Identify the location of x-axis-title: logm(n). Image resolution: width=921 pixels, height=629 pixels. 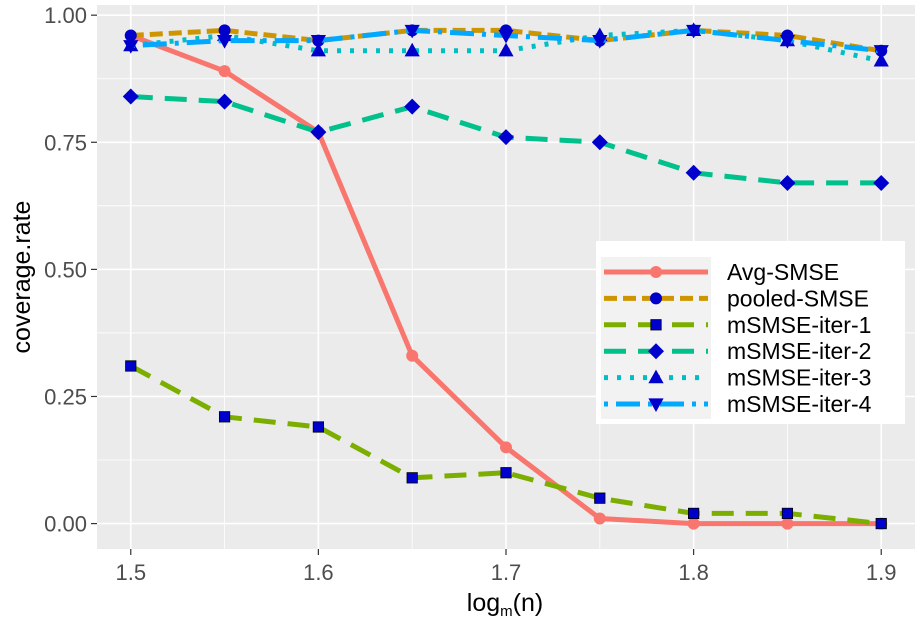
(505, 604).